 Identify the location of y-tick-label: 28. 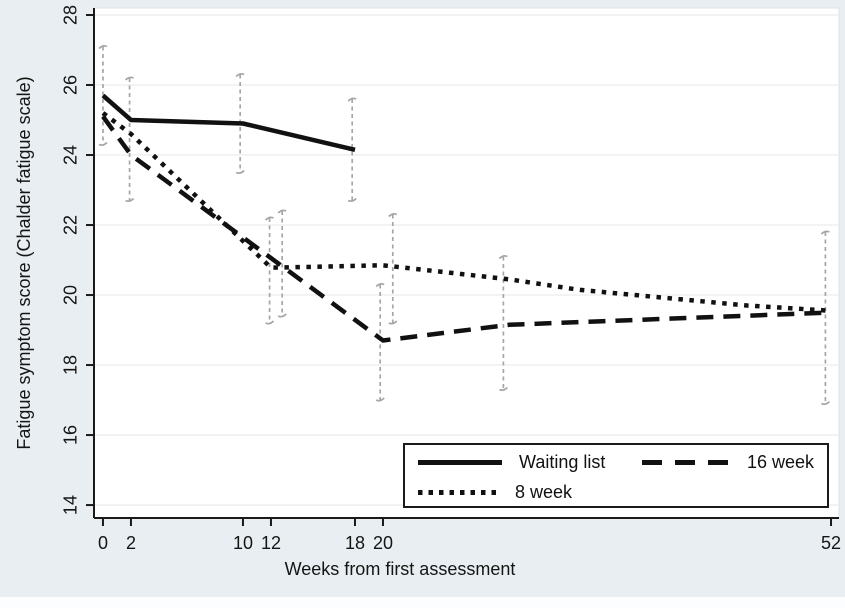
(71, 15).